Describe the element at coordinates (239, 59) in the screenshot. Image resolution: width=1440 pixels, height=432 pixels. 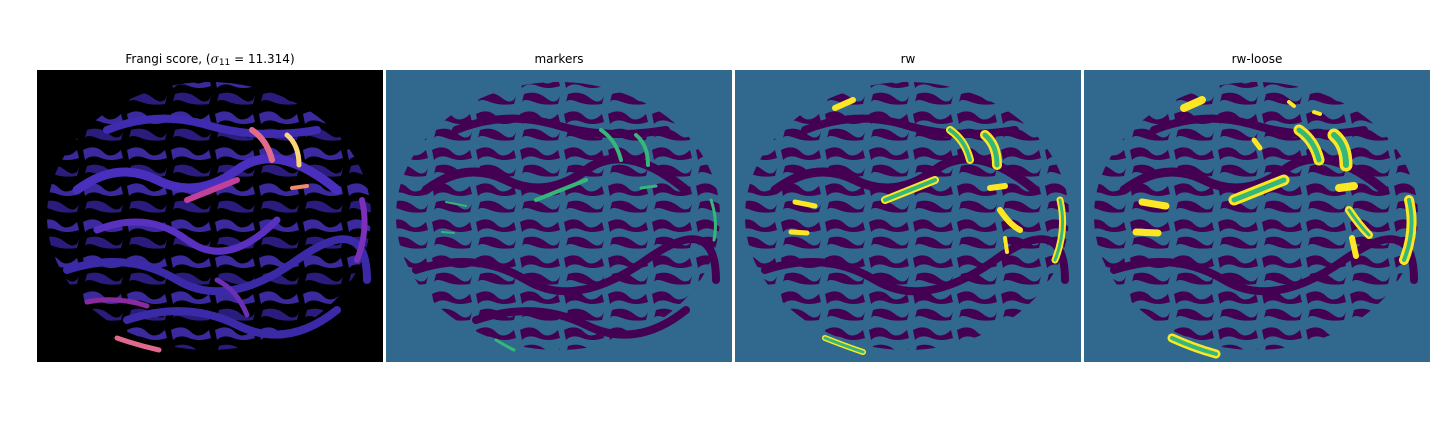
I see `title-equals: =` at that location.